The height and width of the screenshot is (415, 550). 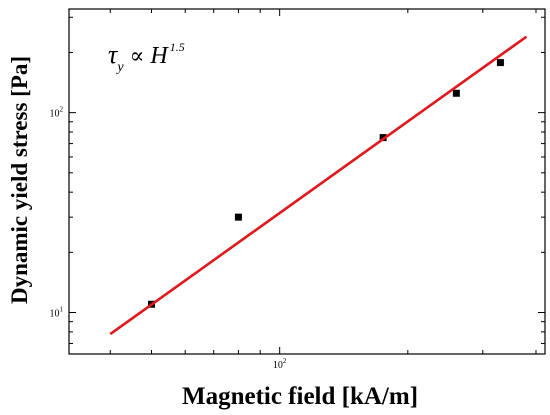 I want to click on y-tick-label: 10², so click(x=57, y=113).